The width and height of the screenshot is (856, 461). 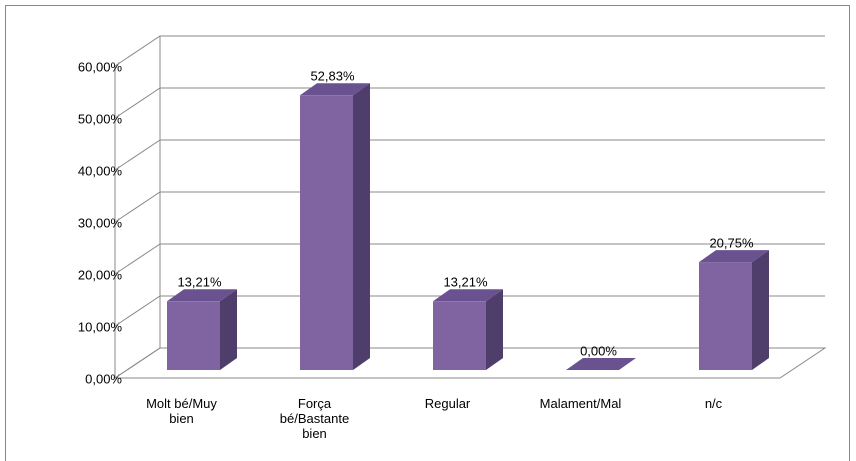 I want to click on y-tick-label: 40,00%, so click(x=100, y=170).